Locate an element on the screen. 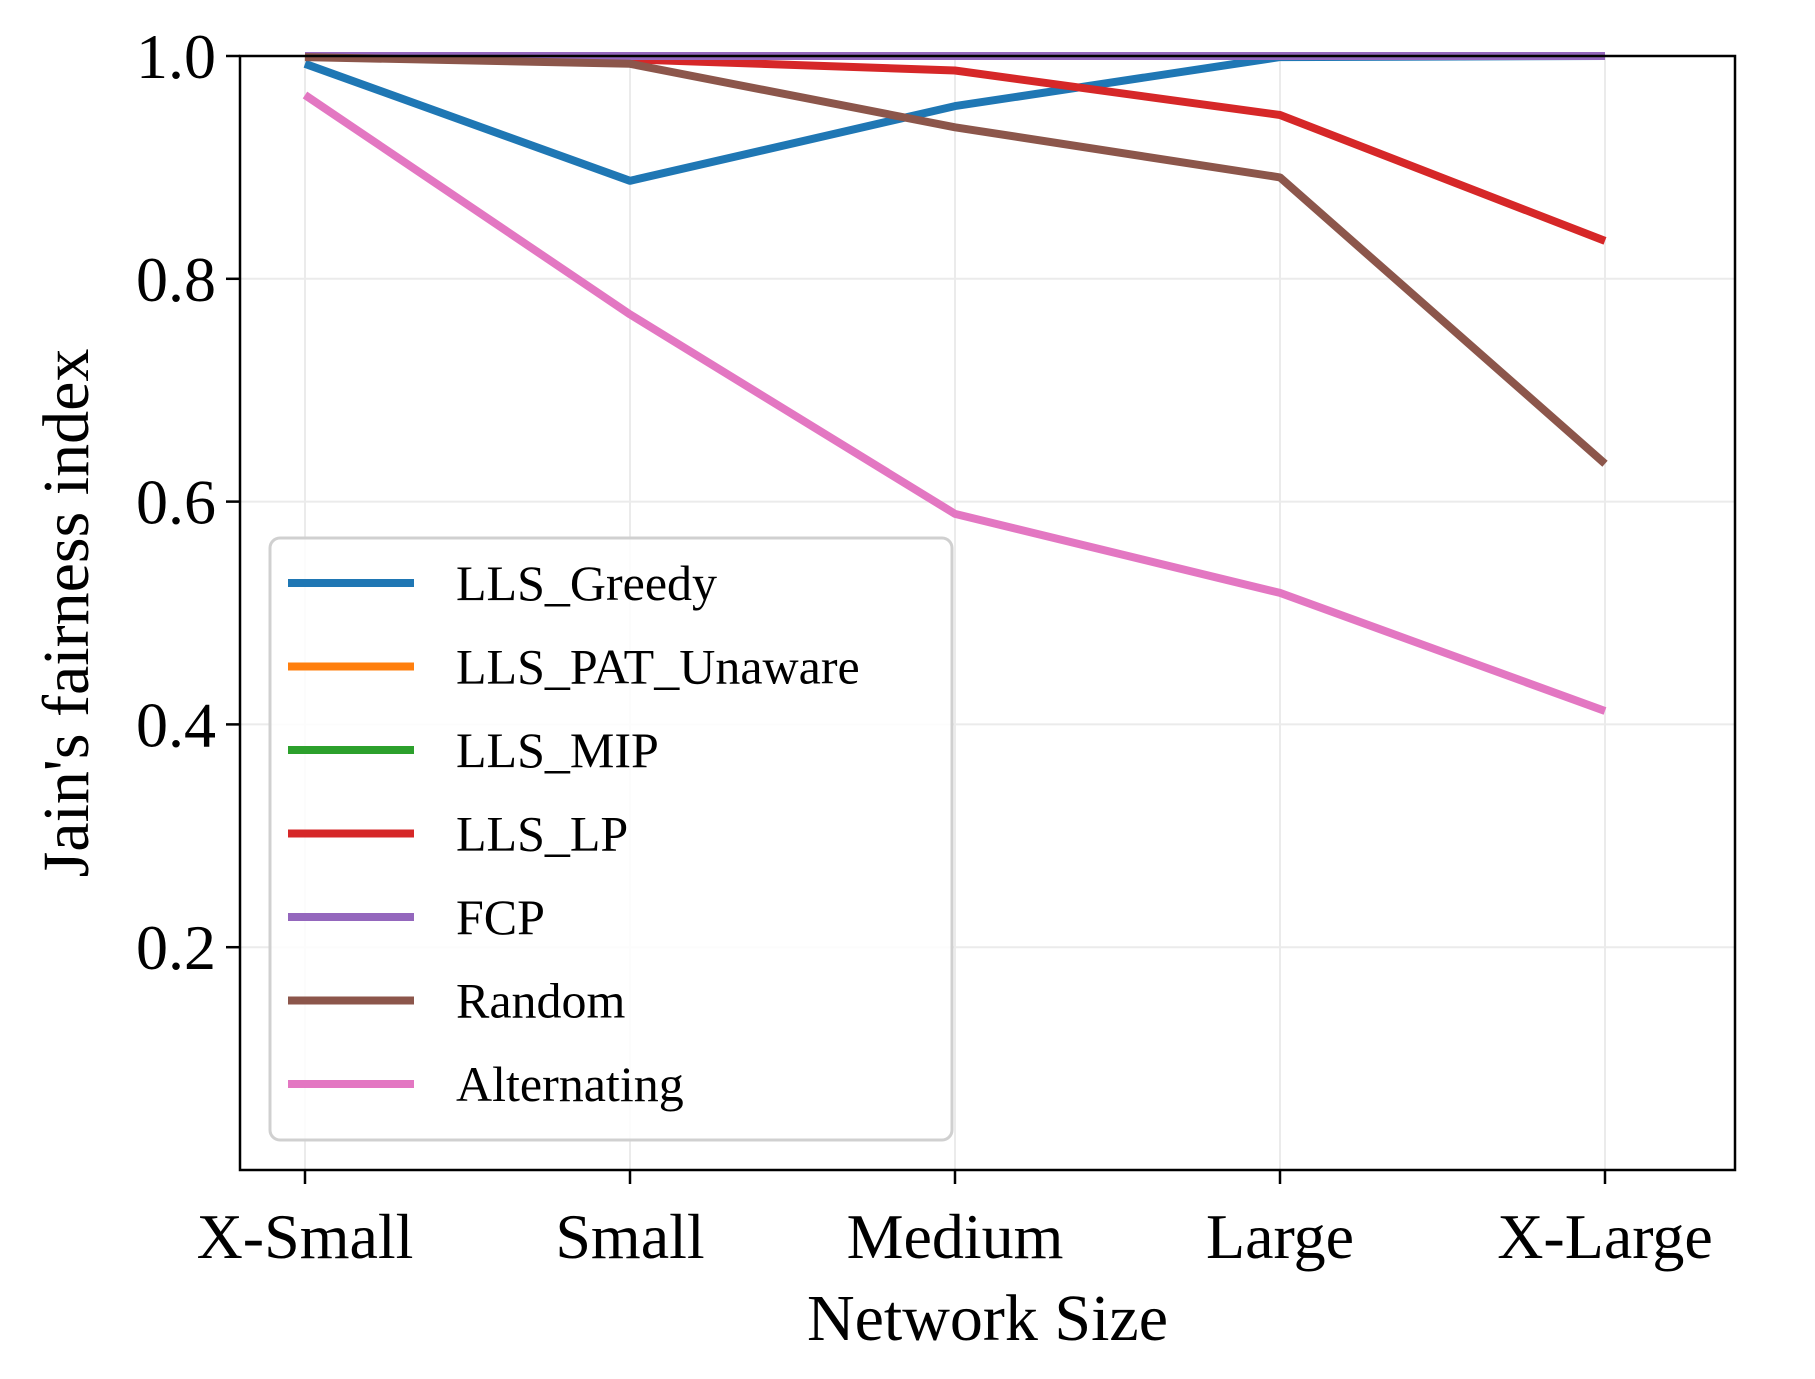 This screenshot has width=1815, height=1379. legend-label: LLS_MIP is located at coordinates (557, 750).